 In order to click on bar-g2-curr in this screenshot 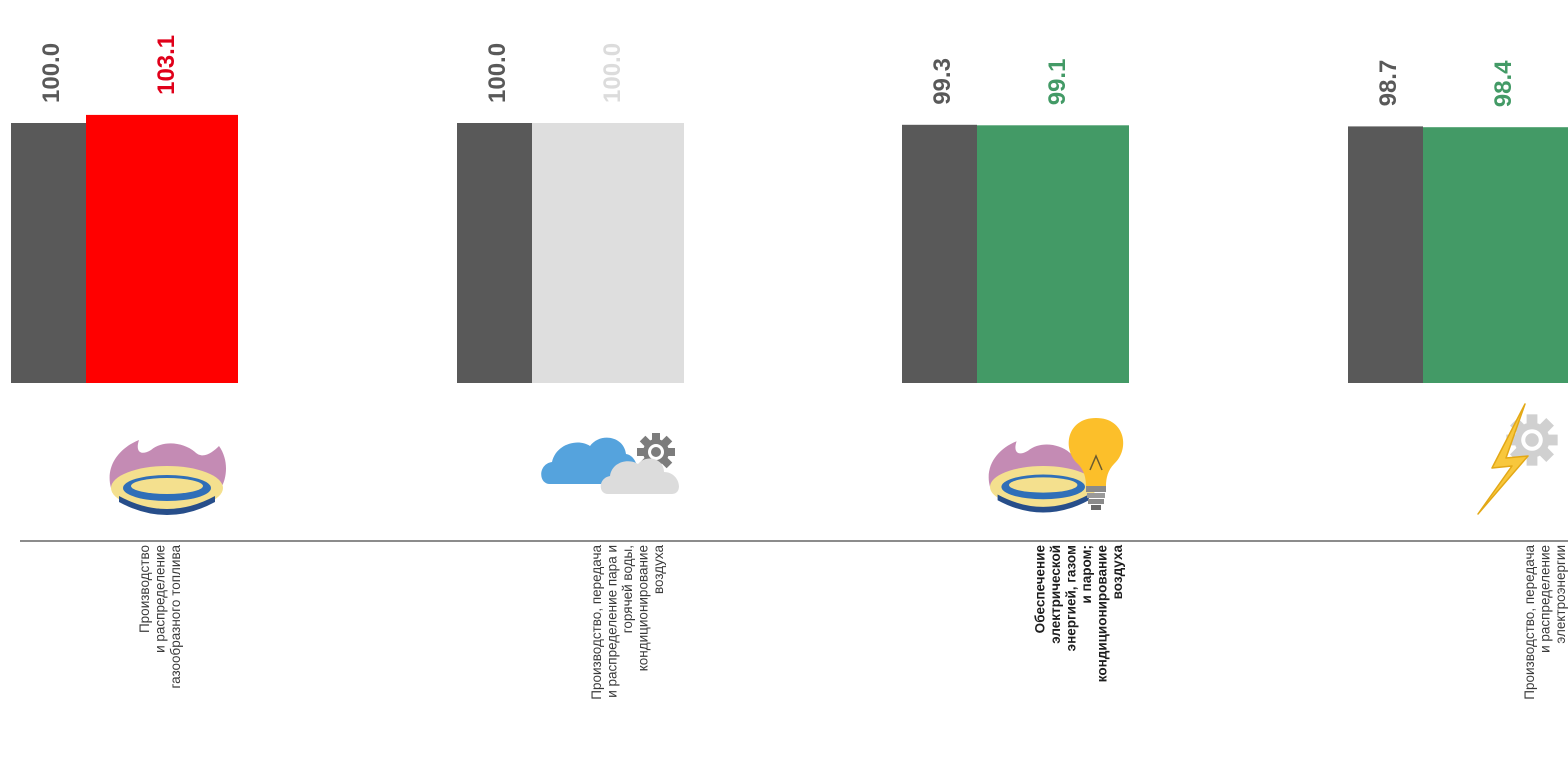, I will do `click(608, 253)`.